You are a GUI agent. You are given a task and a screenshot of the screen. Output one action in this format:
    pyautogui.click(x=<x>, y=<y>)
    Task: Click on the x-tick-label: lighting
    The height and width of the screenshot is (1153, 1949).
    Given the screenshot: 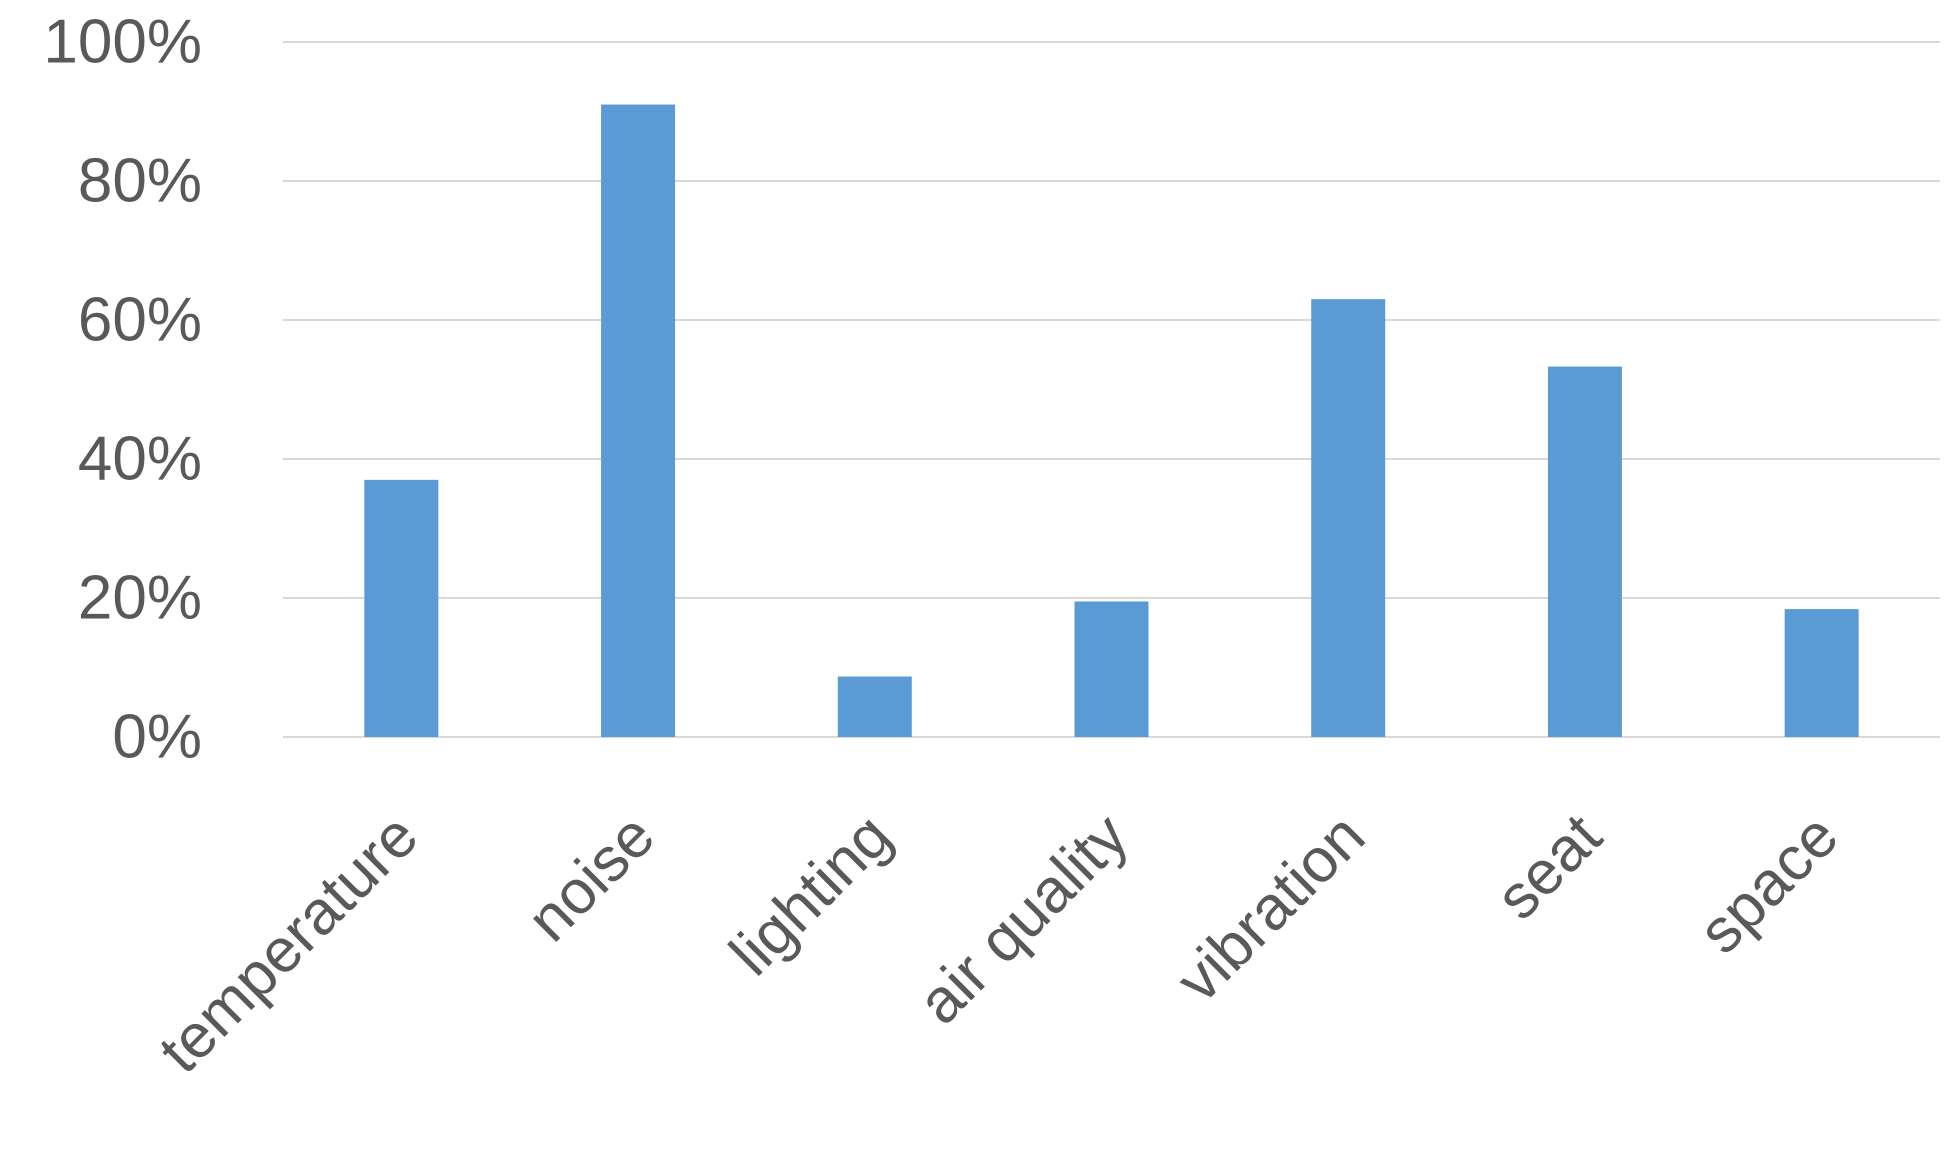 What is the action you would take?
    pyautogui.click(x=811, y=895)
    